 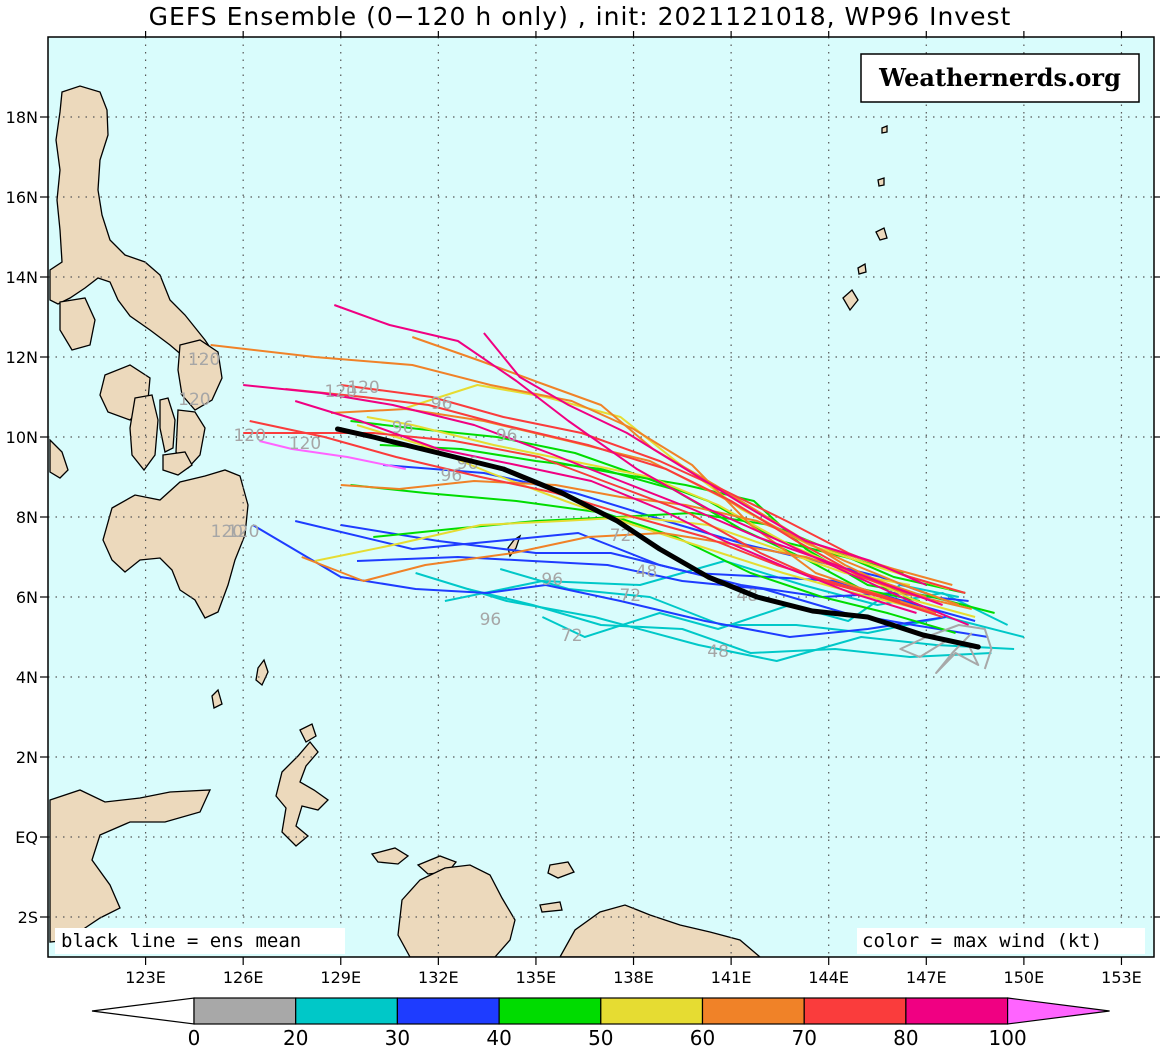 I want to click on x-tick-label: 135E, so click(x=536, y=977).